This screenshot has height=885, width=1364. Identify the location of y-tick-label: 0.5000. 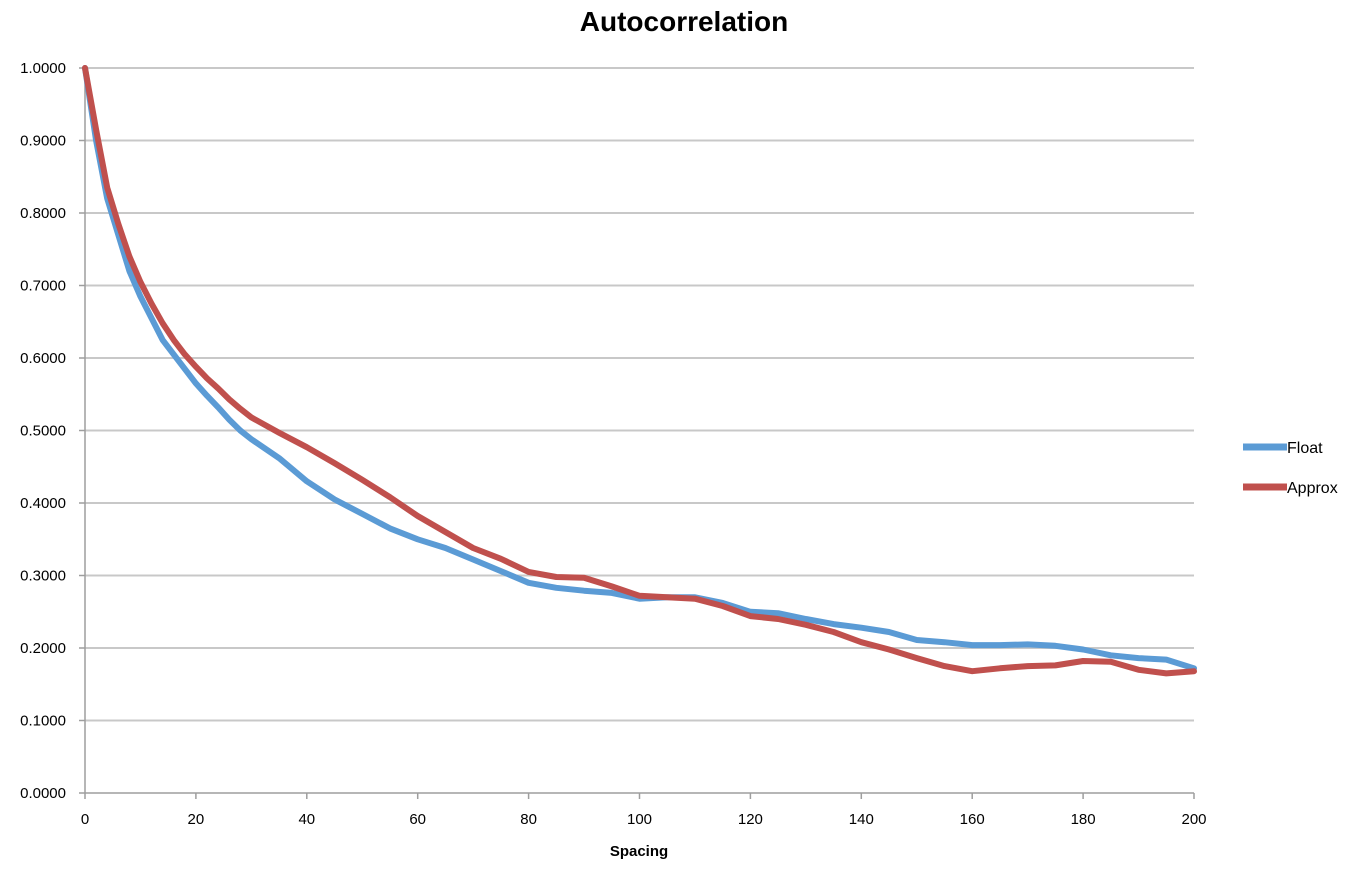
(43, 431).